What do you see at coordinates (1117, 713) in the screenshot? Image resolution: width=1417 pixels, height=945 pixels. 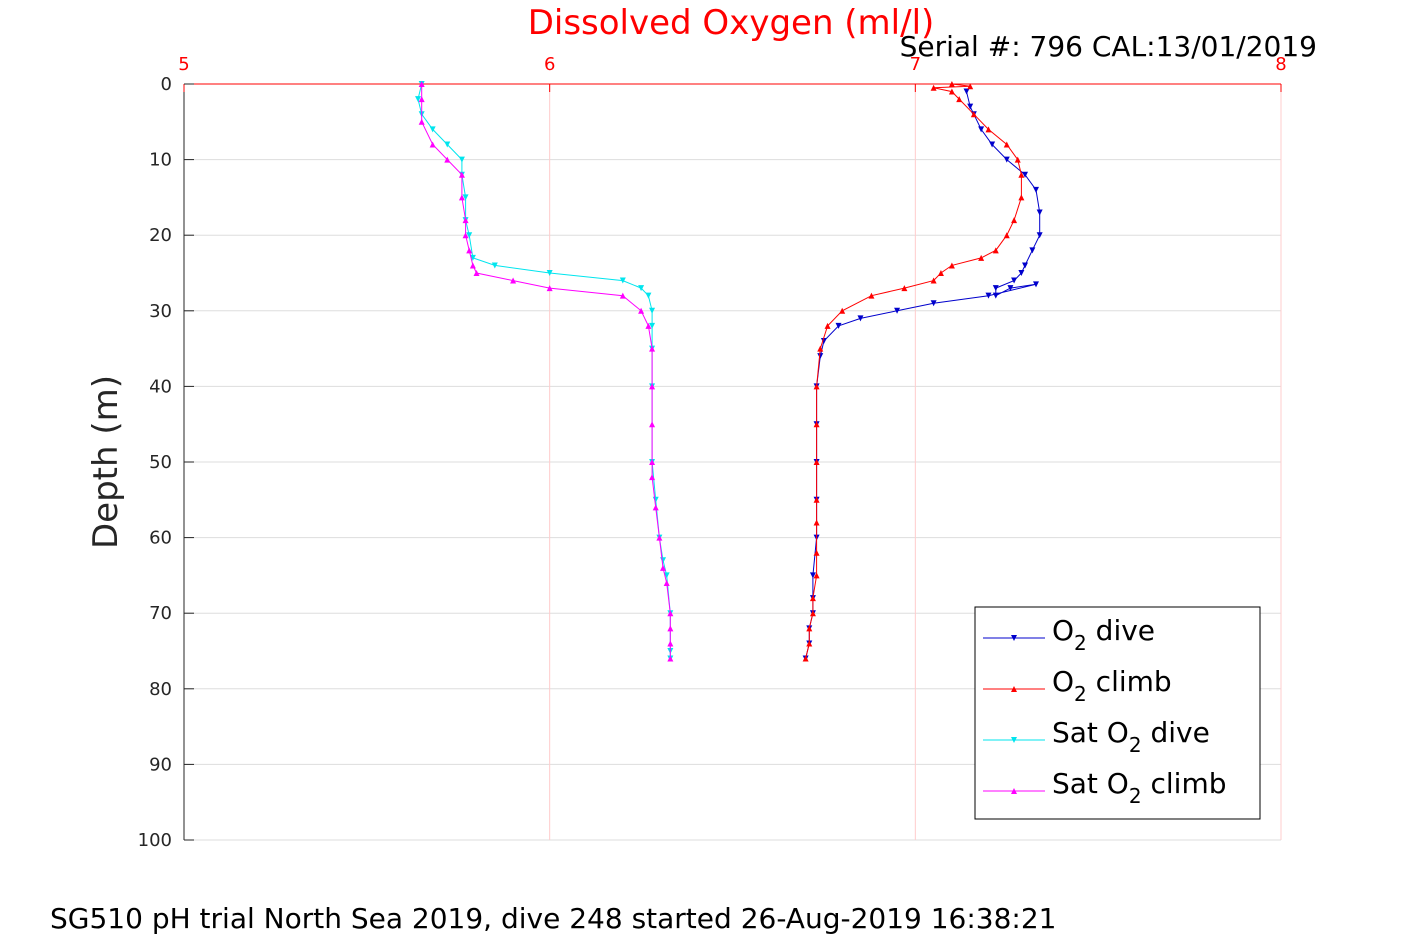 I see `legend-box` at bounding box center [1117, 713].